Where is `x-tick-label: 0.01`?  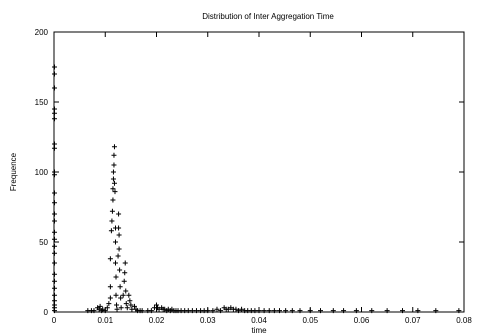
x-tick-label: 0.01 is located at coordinates (105, 320).